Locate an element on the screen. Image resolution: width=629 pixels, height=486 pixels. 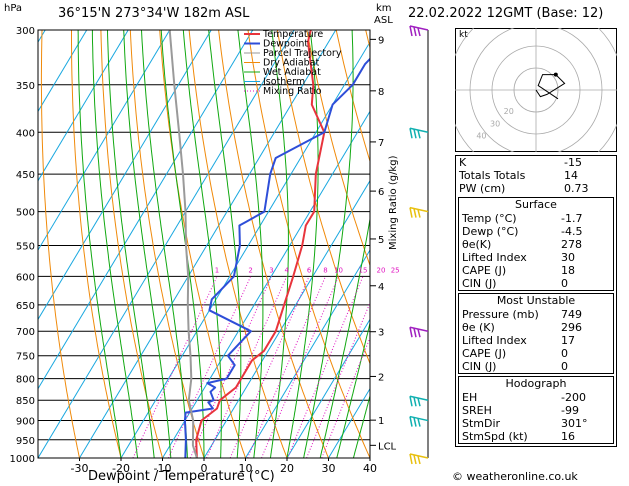
hodograph-stat-row-label: SREH is located at coordinates (477, 410).